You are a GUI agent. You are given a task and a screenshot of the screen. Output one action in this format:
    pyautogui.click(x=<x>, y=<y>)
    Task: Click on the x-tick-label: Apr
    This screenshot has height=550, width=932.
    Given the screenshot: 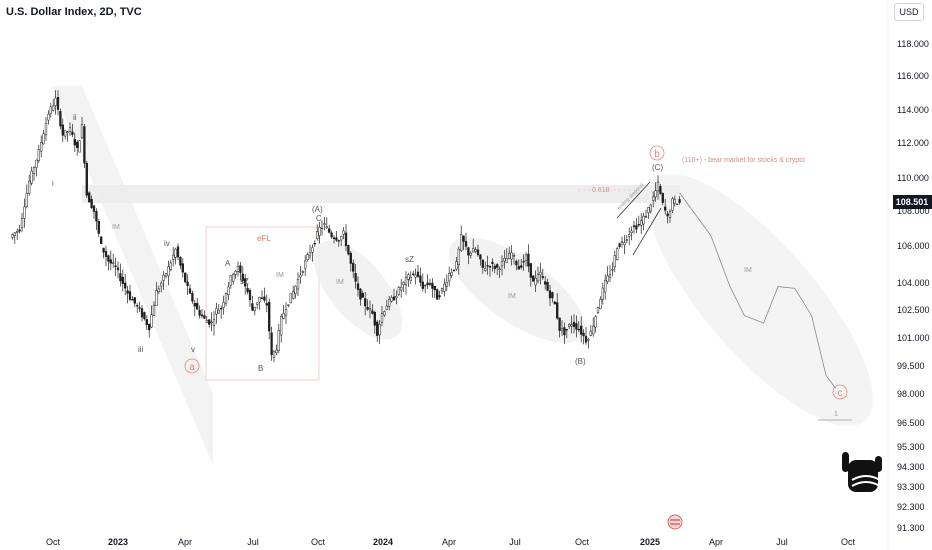 What is the action you would take?
    pyautogui.click(x=449, y=542)
    